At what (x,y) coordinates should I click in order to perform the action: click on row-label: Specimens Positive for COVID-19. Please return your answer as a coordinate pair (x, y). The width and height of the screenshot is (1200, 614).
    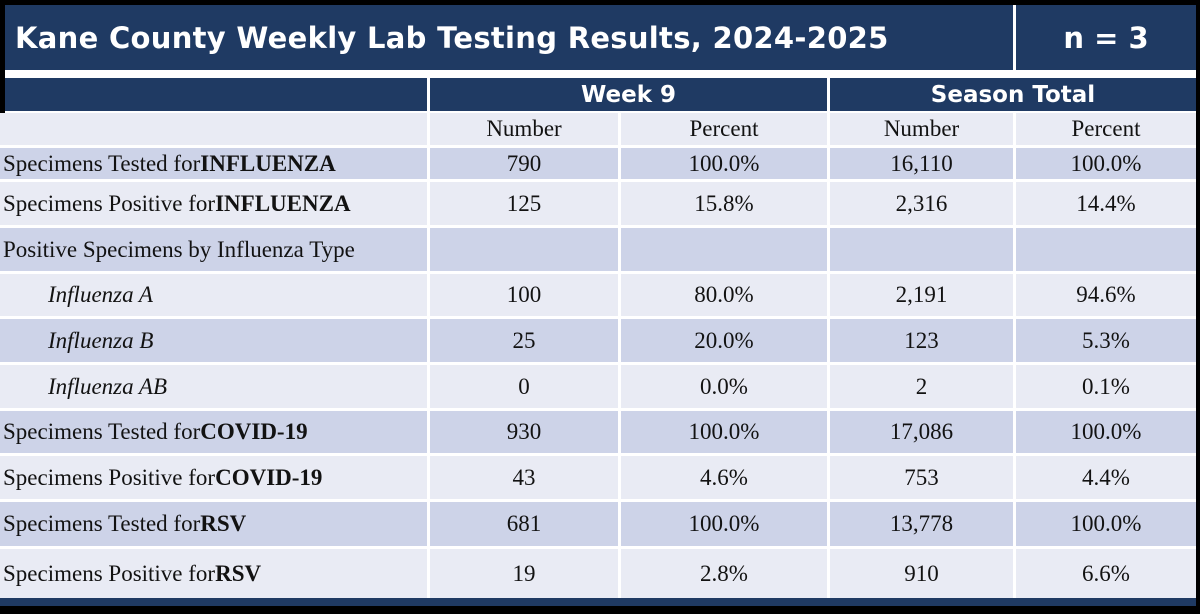
    Looking at the image, I should click on (213, 477).